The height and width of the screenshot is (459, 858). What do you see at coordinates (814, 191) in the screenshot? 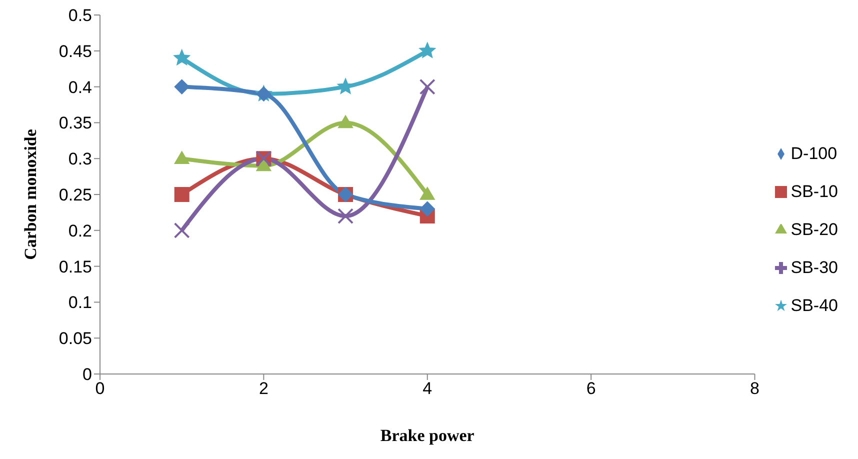
I see `legend-label: SB-10` at bounding box center [814, 191].